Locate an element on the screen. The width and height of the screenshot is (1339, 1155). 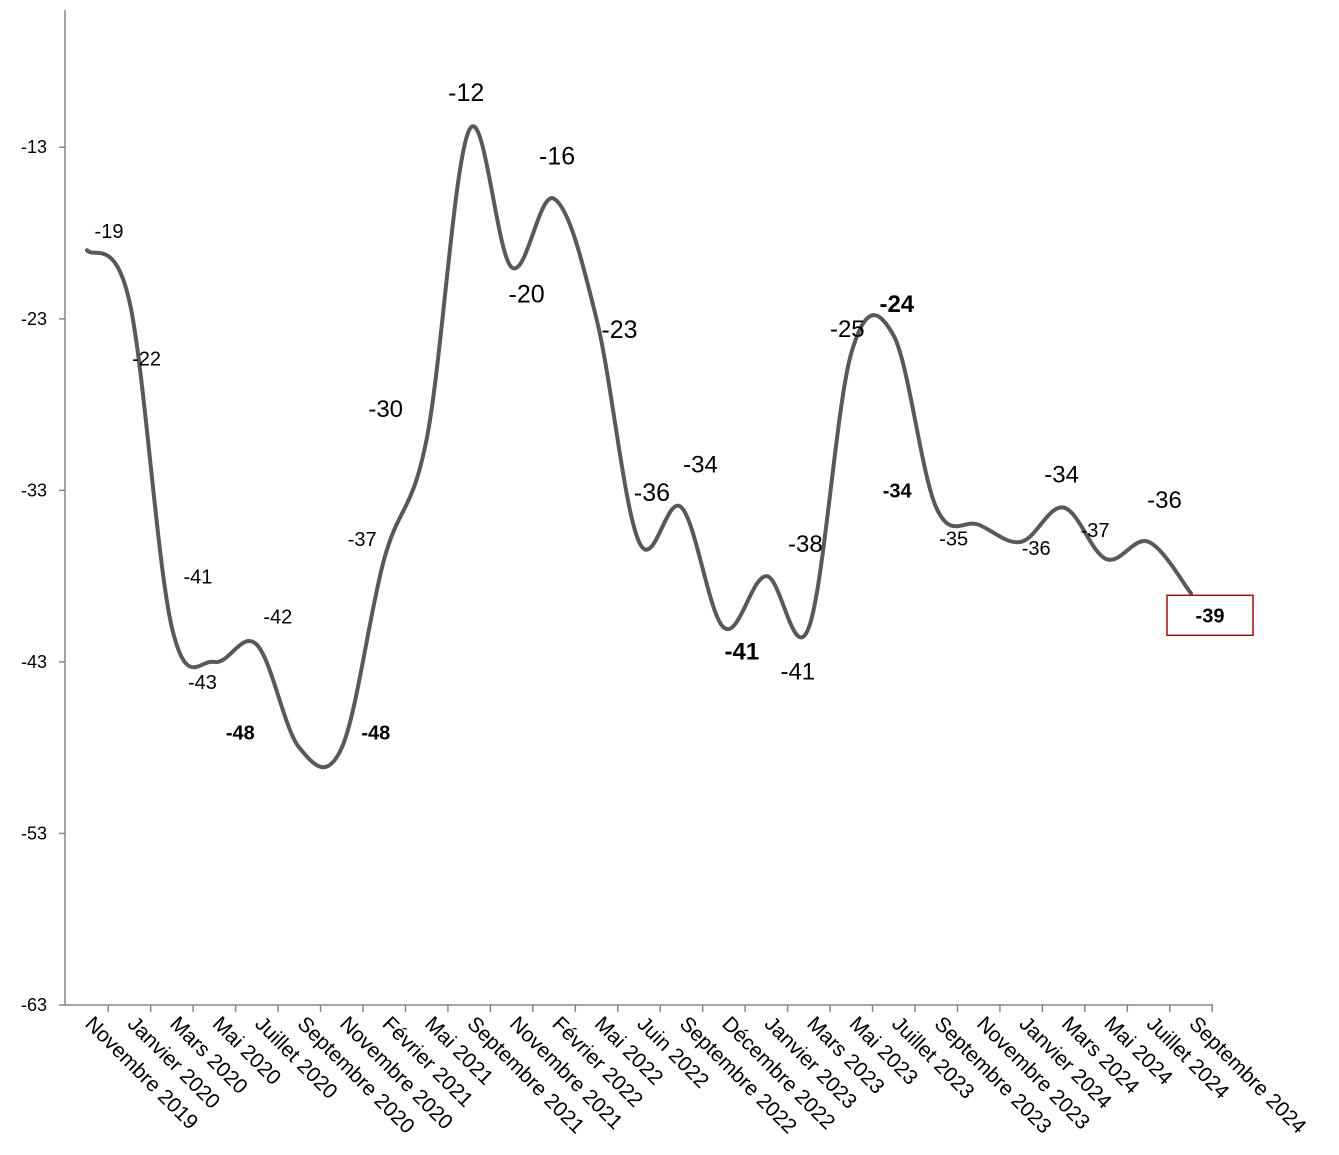
data-label: -43 is located at coordinates (202, 683).